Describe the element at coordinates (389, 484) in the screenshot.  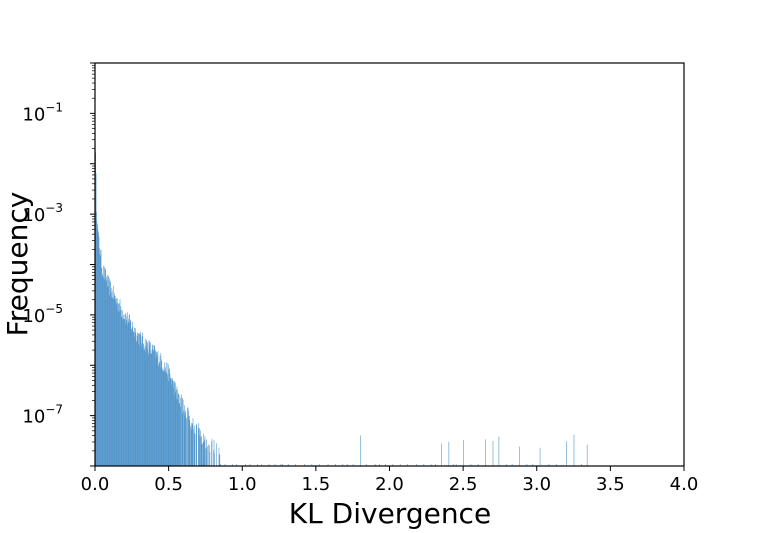
I see `x-tick-label: 2.0` at that location.